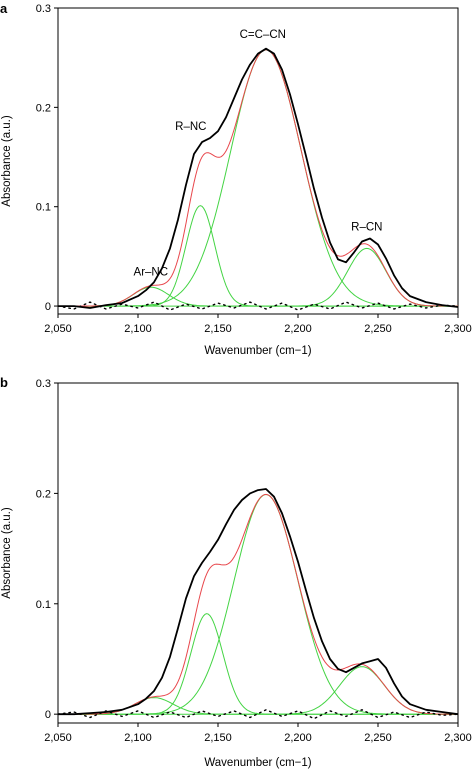  What do you see at coordinates (138, 738) in the screenshot?
I see `x-tick-label-b: 2,100` at bounding box center [138, 738].